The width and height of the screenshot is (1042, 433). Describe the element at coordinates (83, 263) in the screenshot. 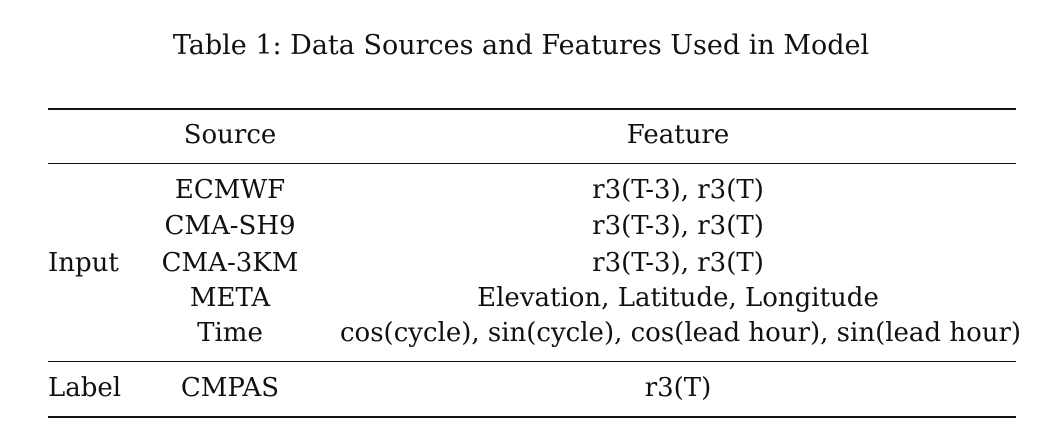

I see `group-label-input: Input` at that location.